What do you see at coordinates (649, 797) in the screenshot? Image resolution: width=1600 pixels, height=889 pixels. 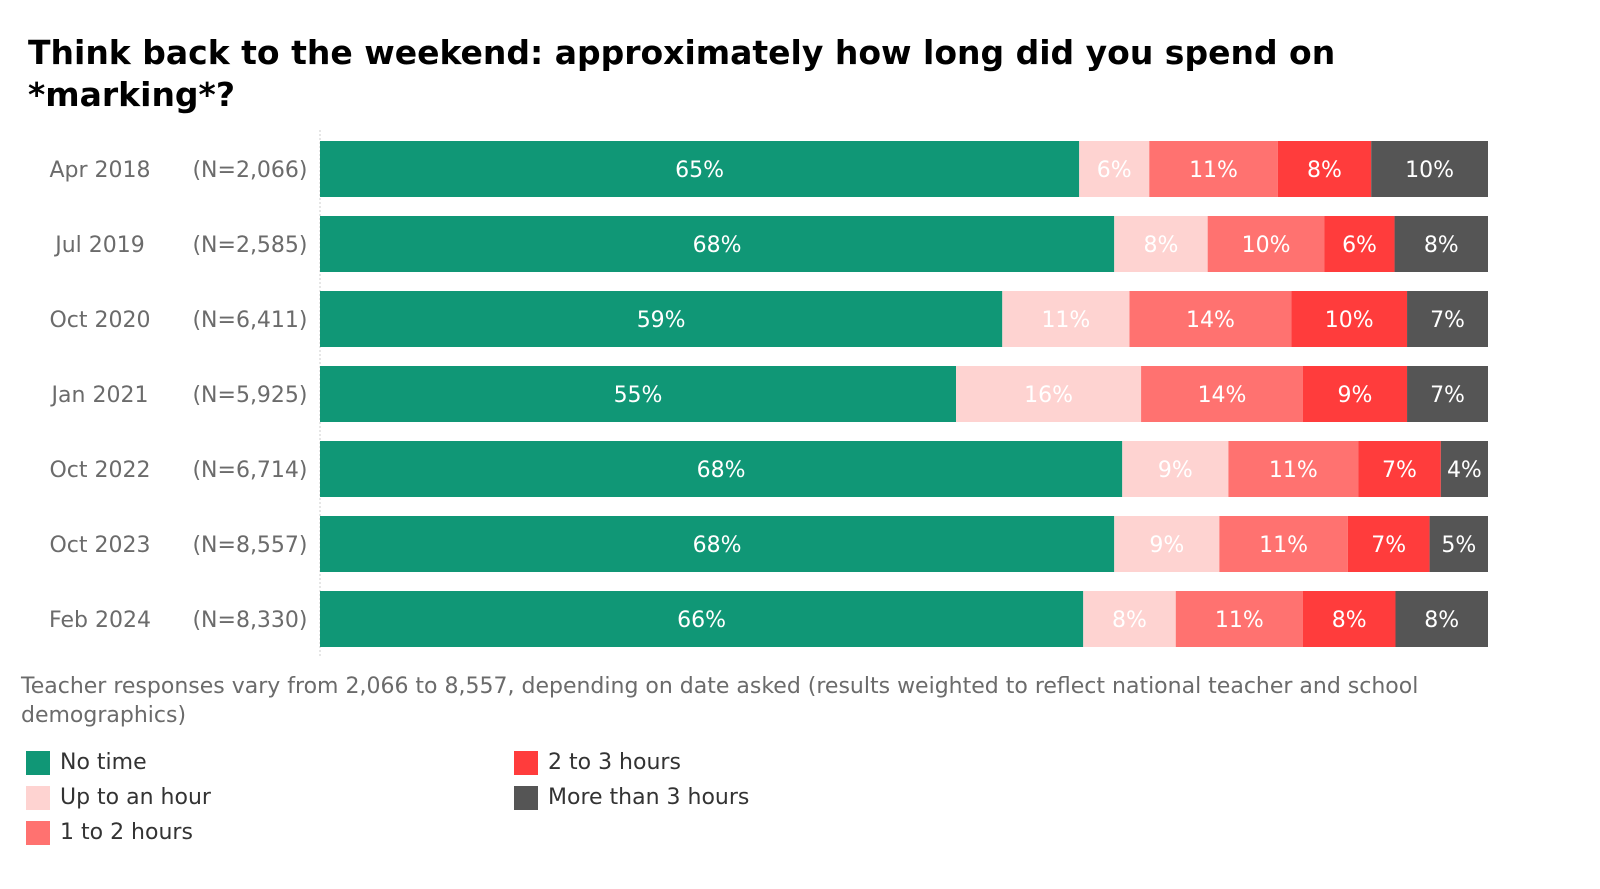 I see `legend-label: More than 3 hours` at bounding box center [649, 797].